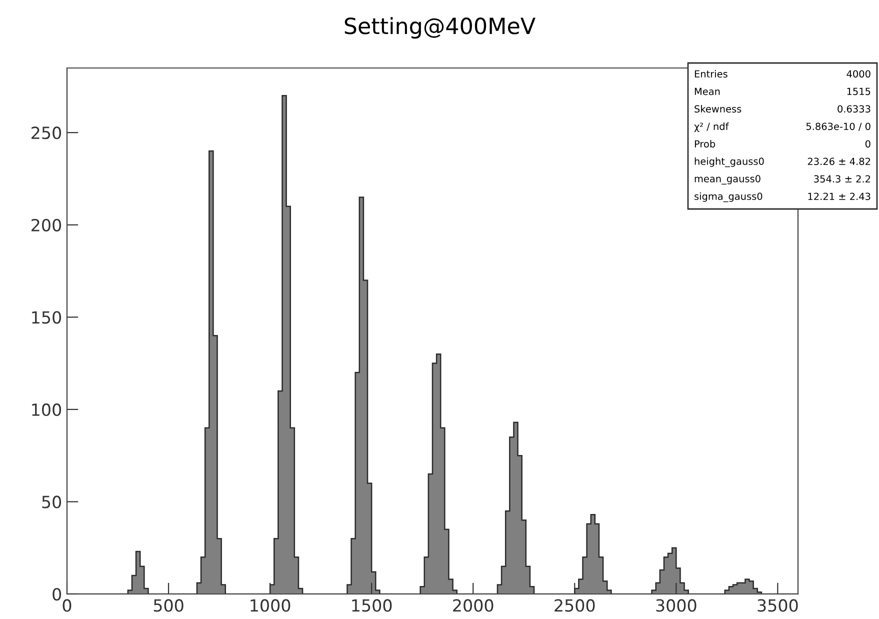  What do you see at coordinates (867, 144) in the screenshot?
I see `text: 0` at bounding box center [867, 144].